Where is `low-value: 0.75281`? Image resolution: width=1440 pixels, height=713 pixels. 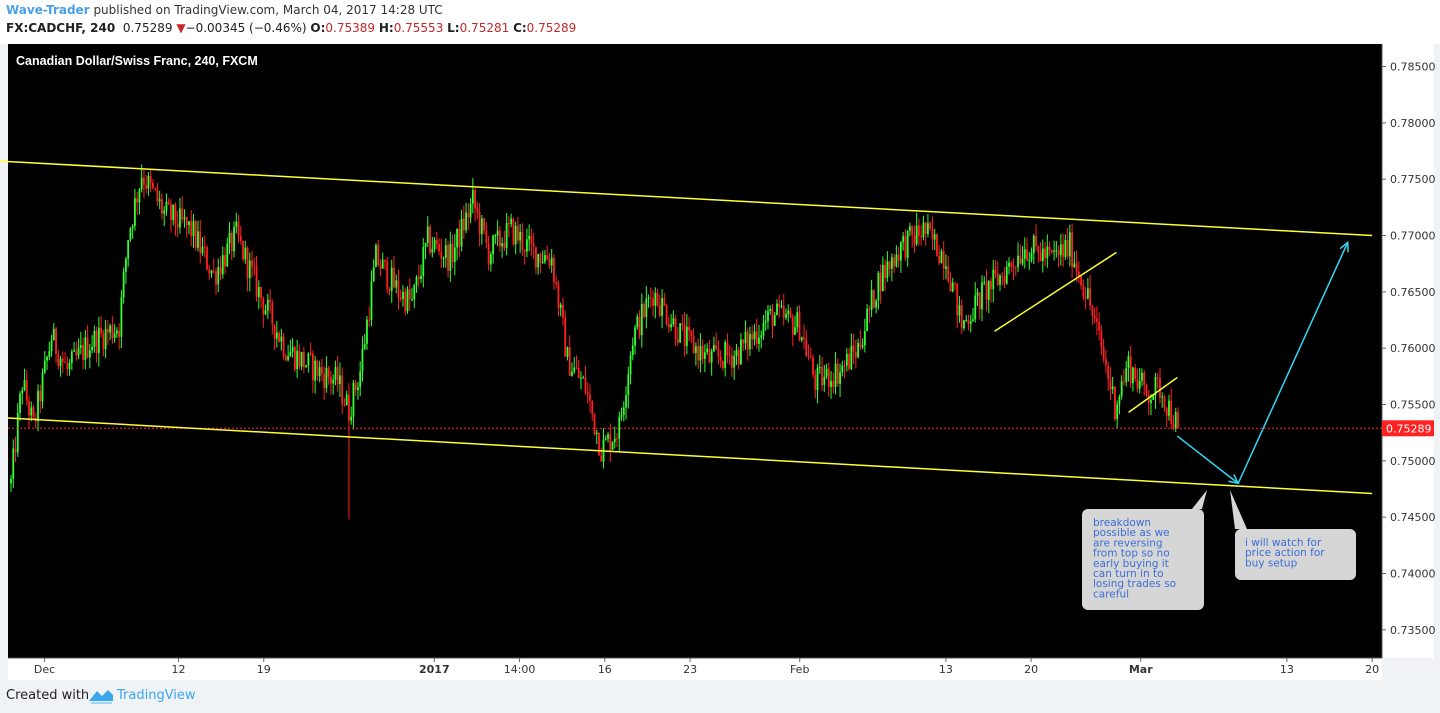
low-value: 0.75281 is located at coordinates (484, 28).